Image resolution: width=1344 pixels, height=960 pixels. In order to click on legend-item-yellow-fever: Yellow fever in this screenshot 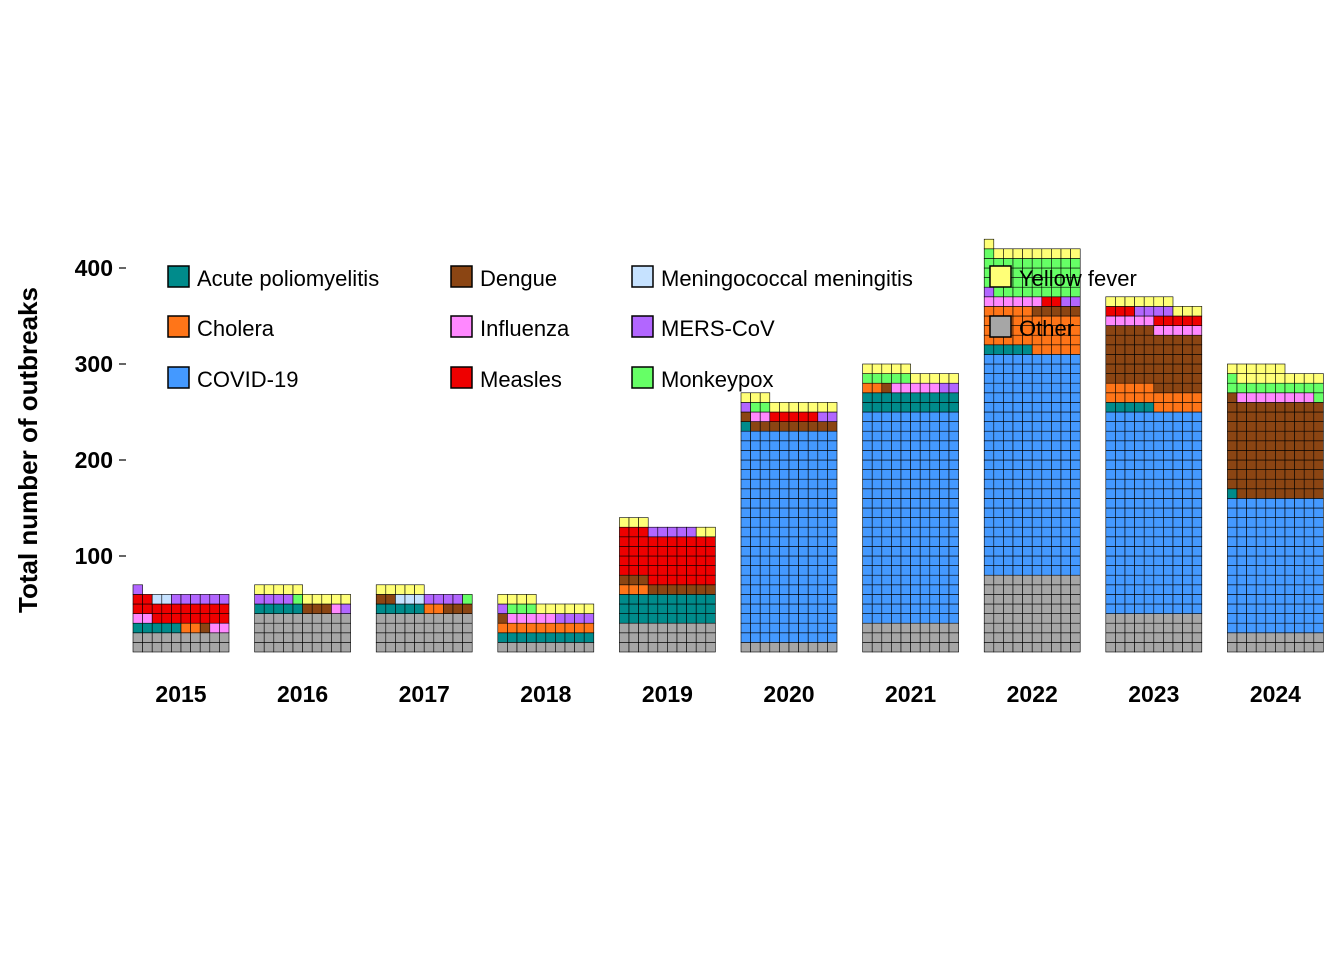, I will do `click(1063, 278)`.